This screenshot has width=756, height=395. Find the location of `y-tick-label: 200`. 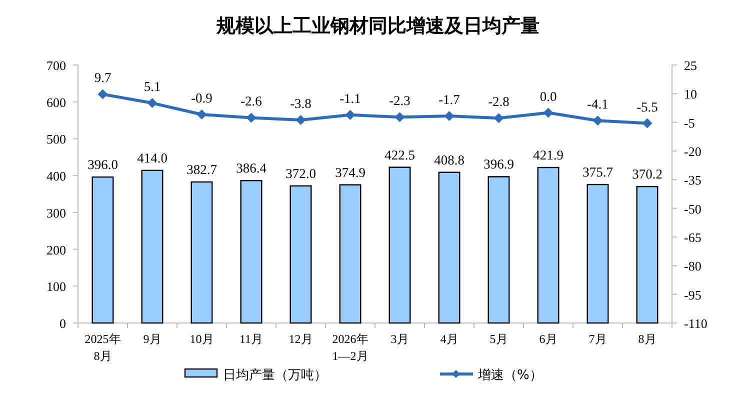

y-tick-label: 200 is located at coordinates (56, 250).